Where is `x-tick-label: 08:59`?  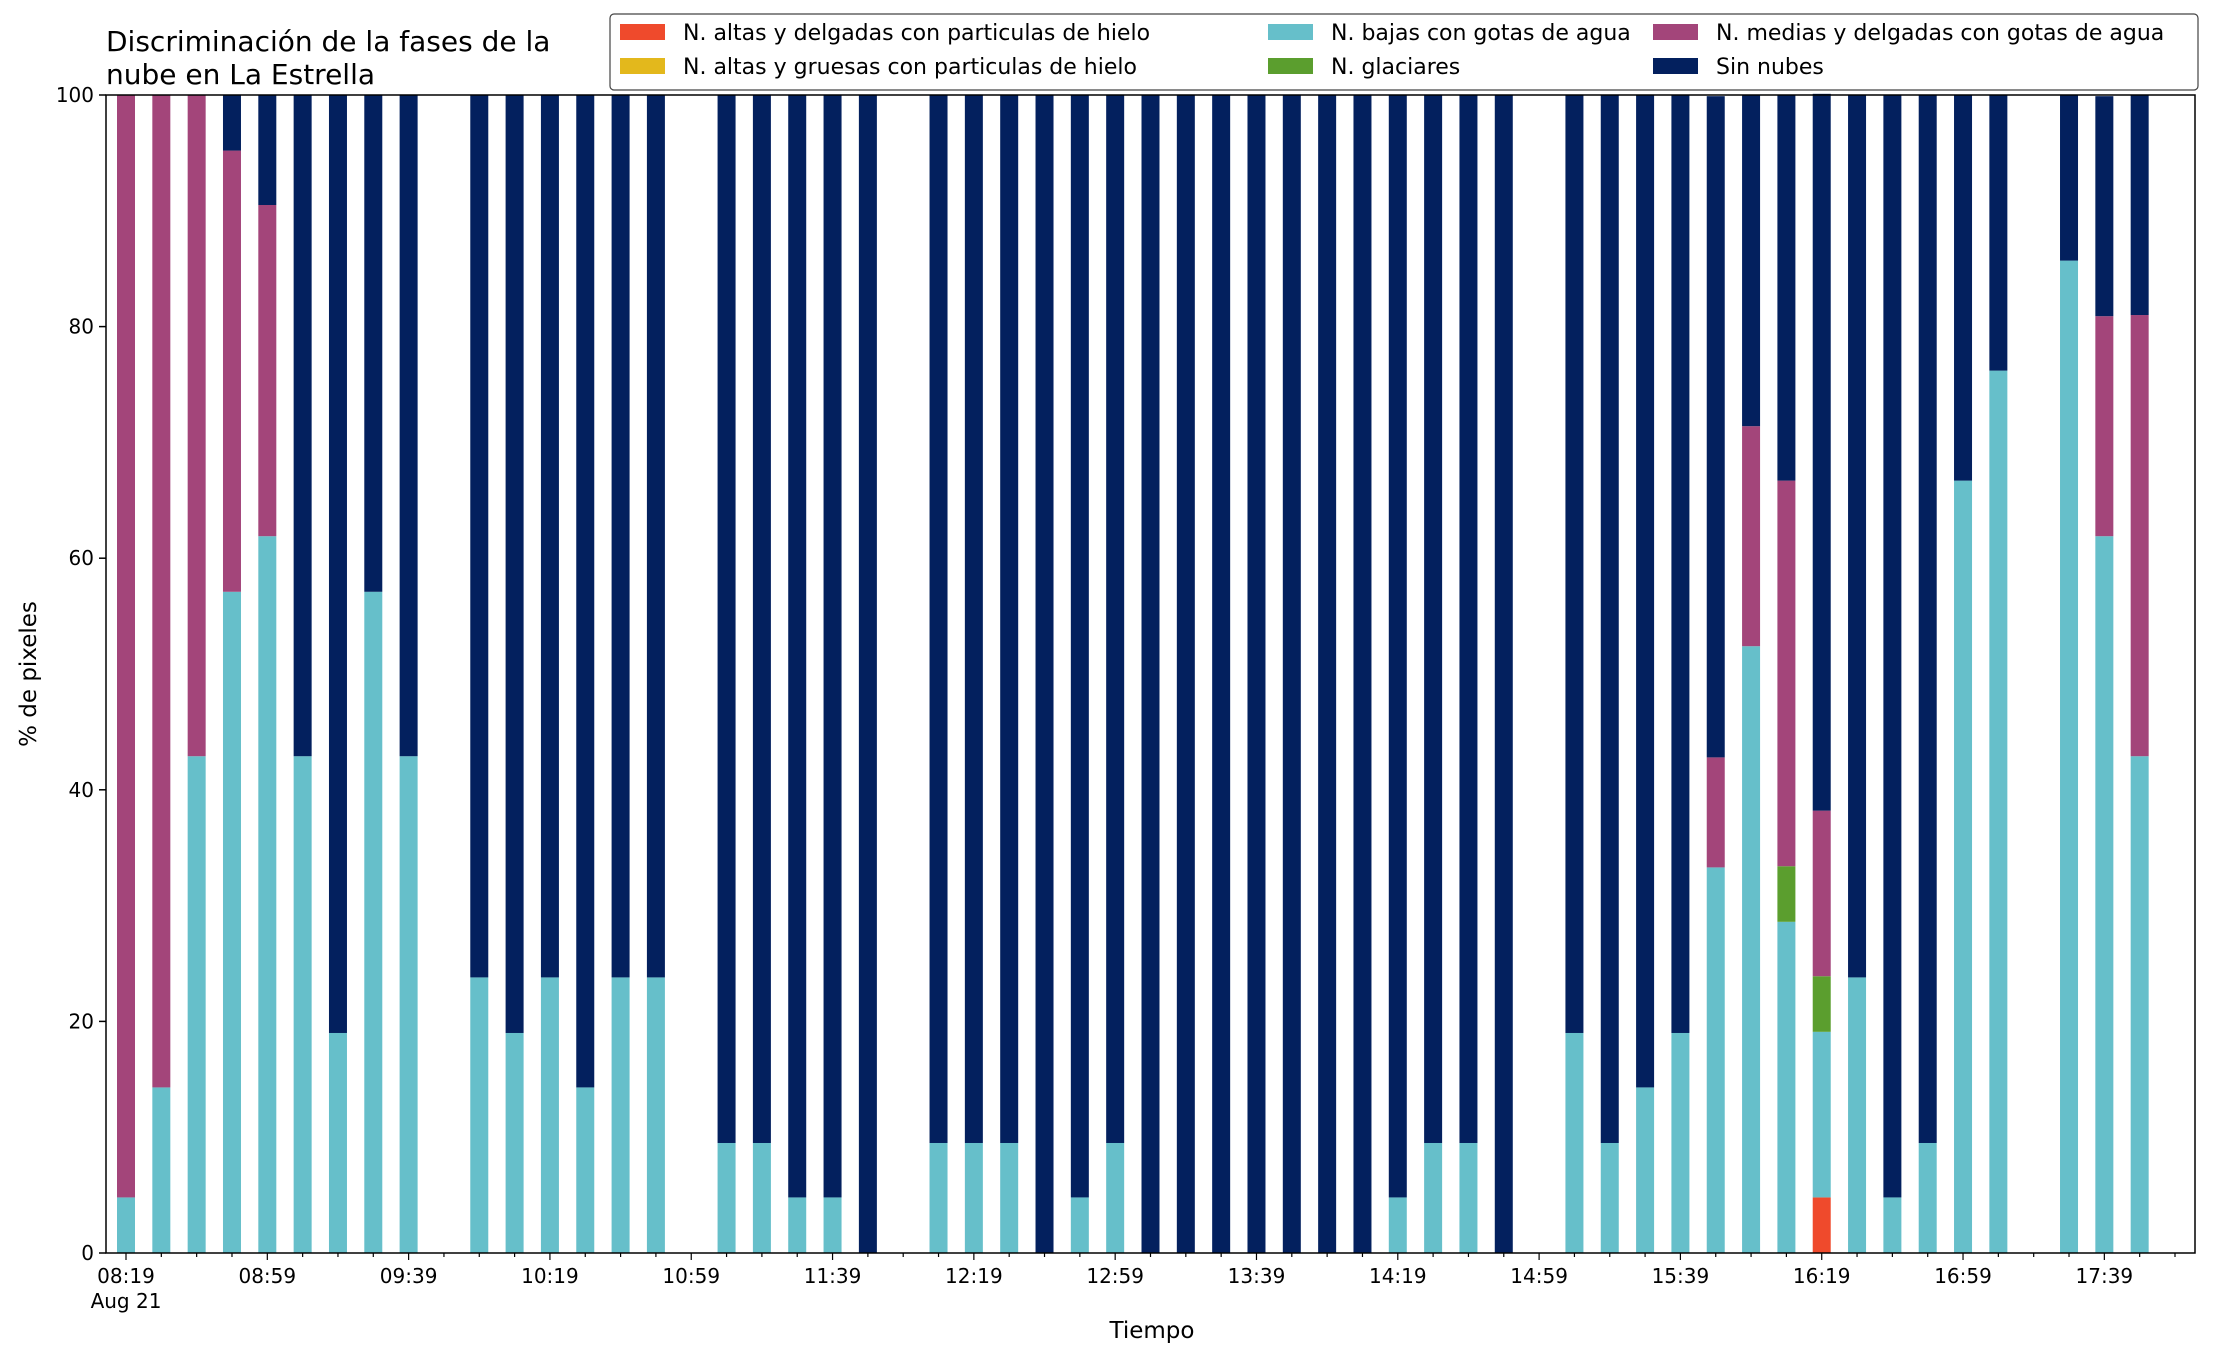
x-tick-label: 08:59 is located at coordinates (267, 1276).